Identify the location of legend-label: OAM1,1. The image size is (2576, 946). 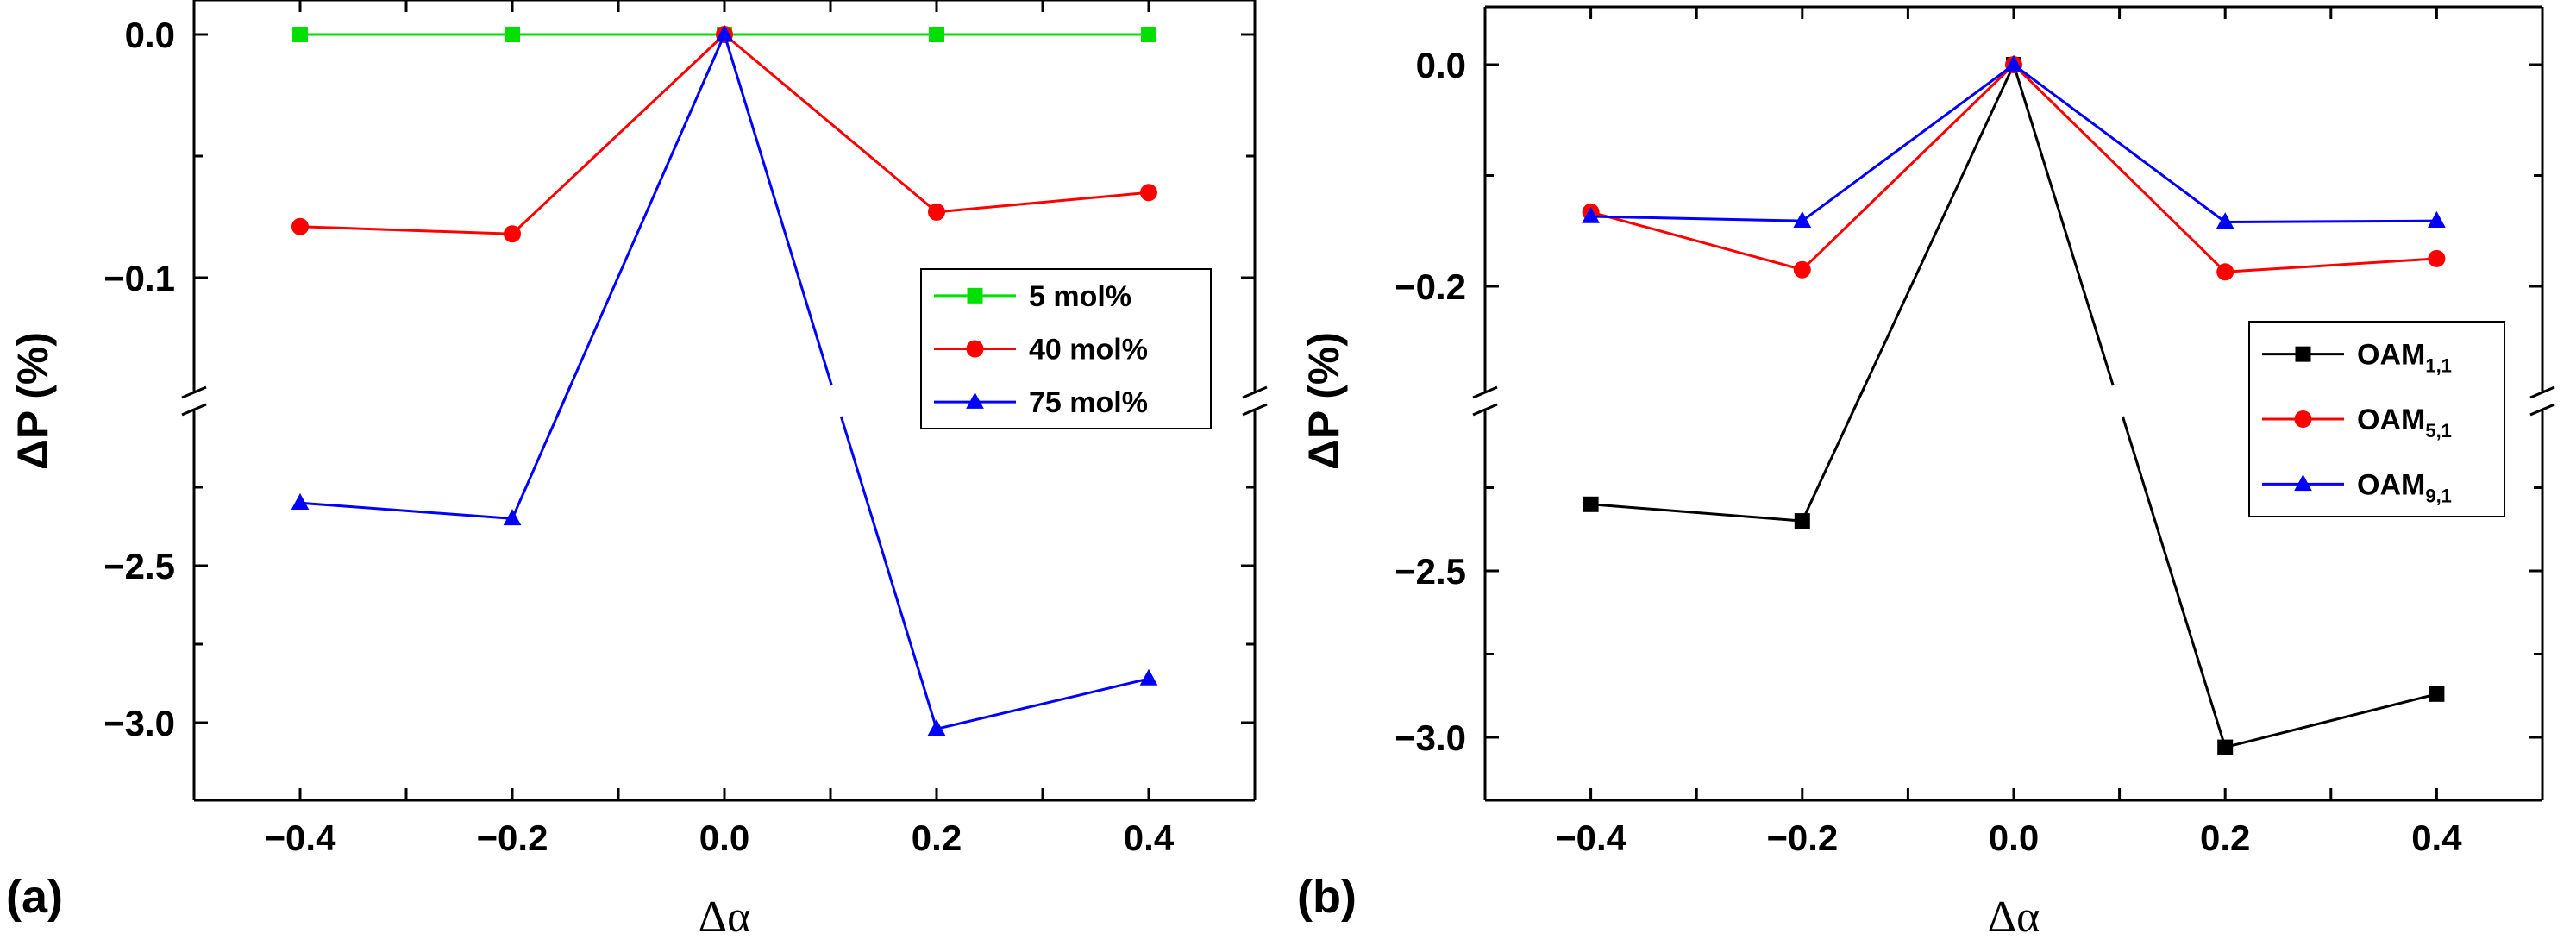
(2404, 358).